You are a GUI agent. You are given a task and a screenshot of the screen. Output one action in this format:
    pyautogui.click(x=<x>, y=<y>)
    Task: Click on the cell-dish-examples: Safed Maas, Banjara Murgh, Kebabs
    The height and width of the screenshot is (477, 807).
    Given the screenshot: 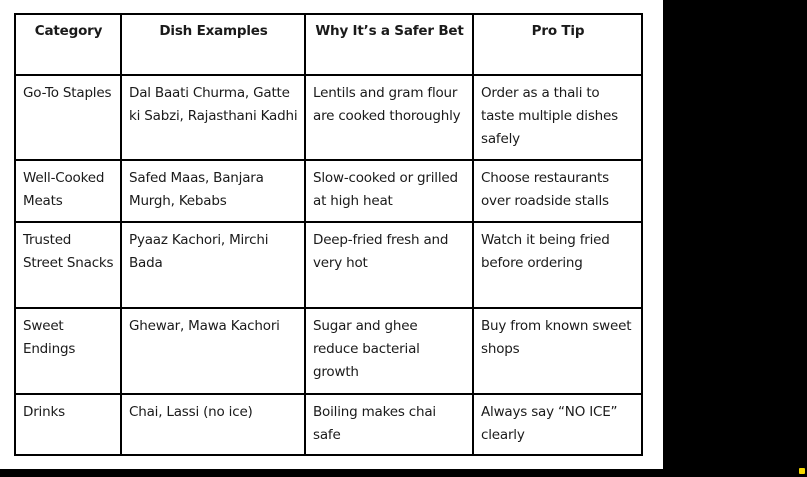 What is the action you would take?
    pyautogui.click(x=213, y=191)
    